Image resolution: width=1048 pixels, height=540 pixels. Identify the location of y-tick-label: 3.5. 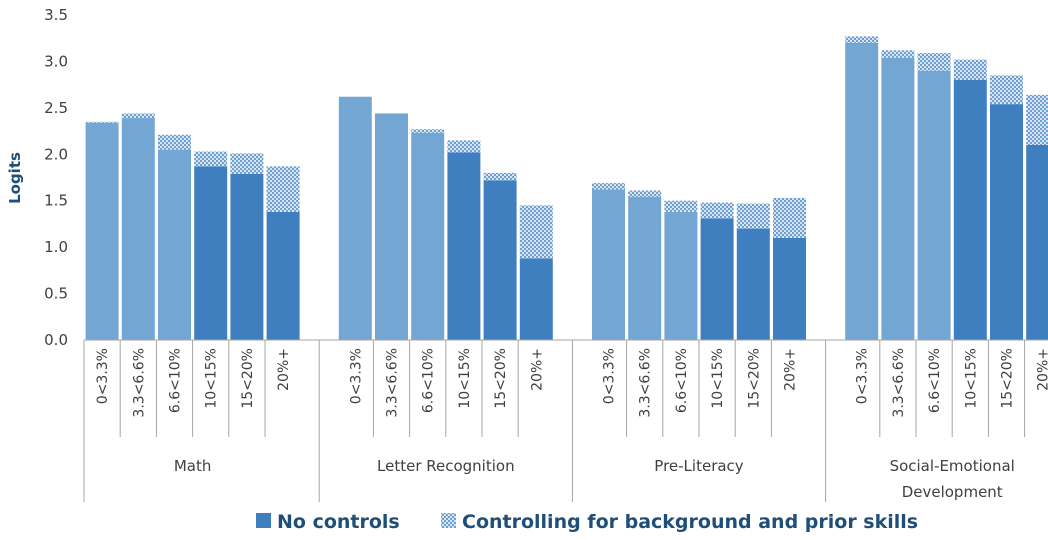
(56, 15).